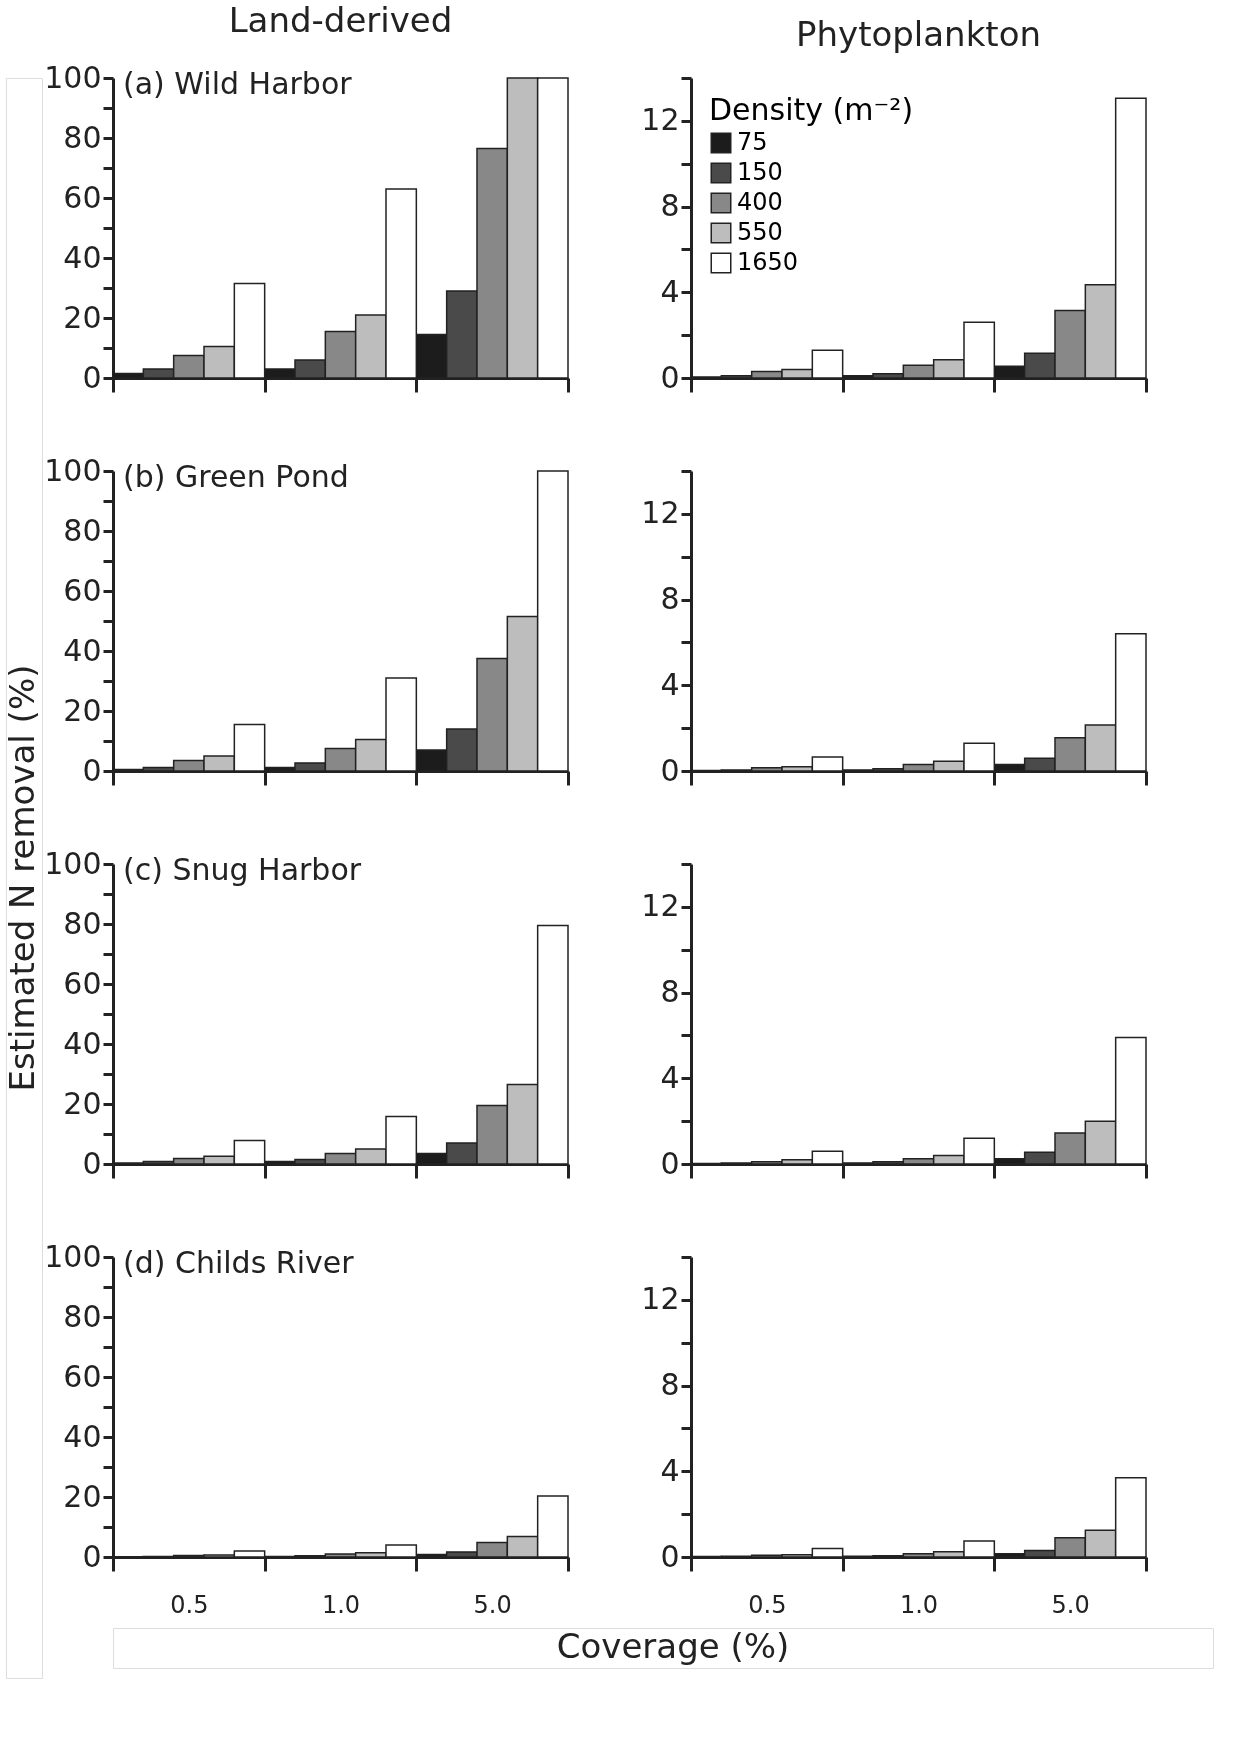 The width and height of the screenshot is (1251, 1739). Describe the element at coordinates (239, 1262) in the screenshot. I see `annotation: (d) Childs River` at that location.